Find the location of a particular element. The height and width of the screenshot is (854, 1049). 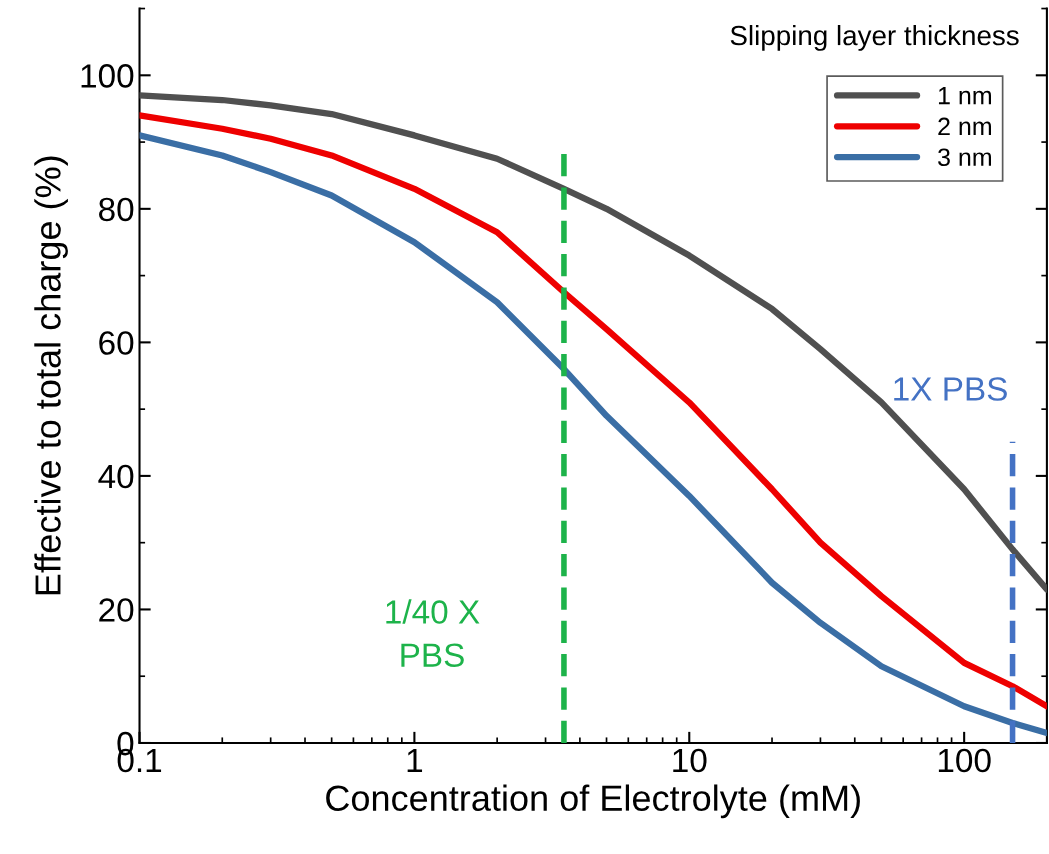

y-axis-title: Effective to total charge (%) is located at coordinates (51, 375).